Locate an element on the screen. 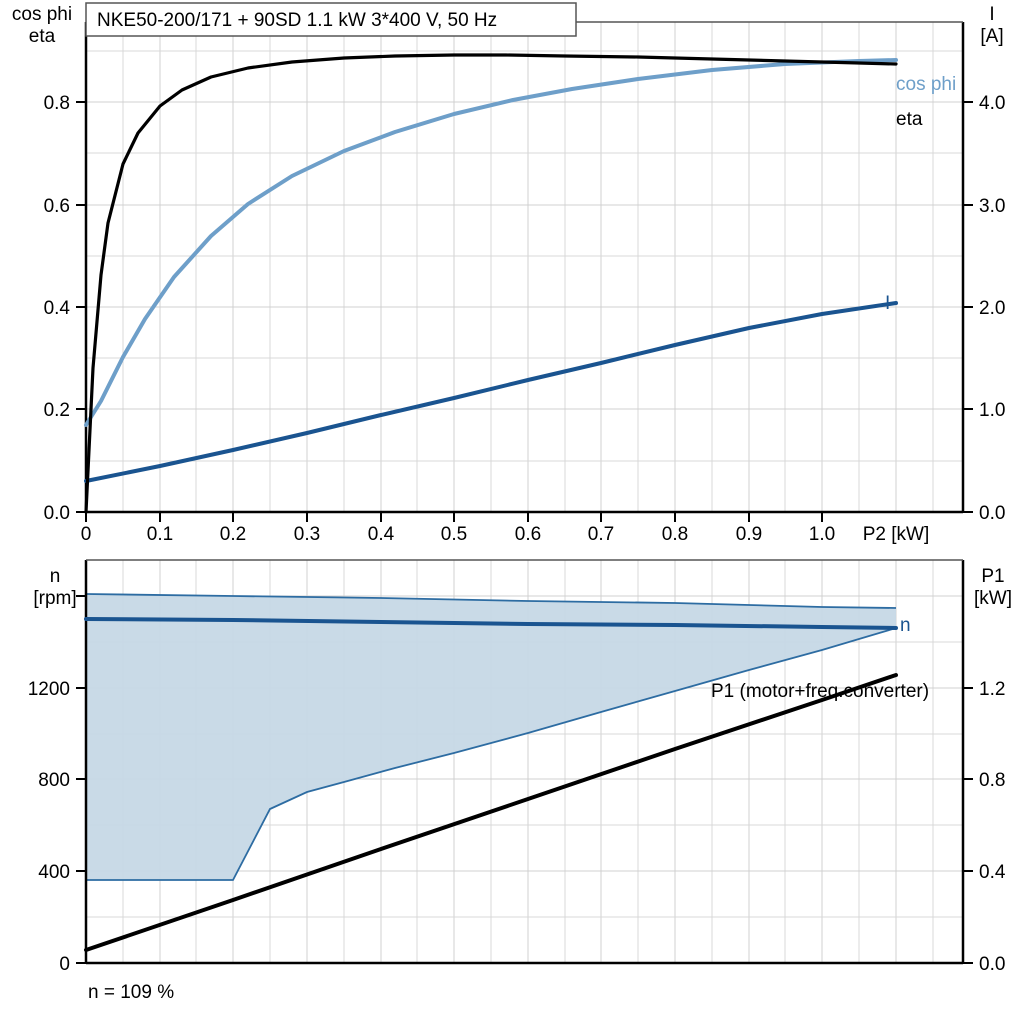 The width and height of the screenshot is (1024, 1024). lower-y2tick-2: 0.8 is located at coordinates (992, 780).